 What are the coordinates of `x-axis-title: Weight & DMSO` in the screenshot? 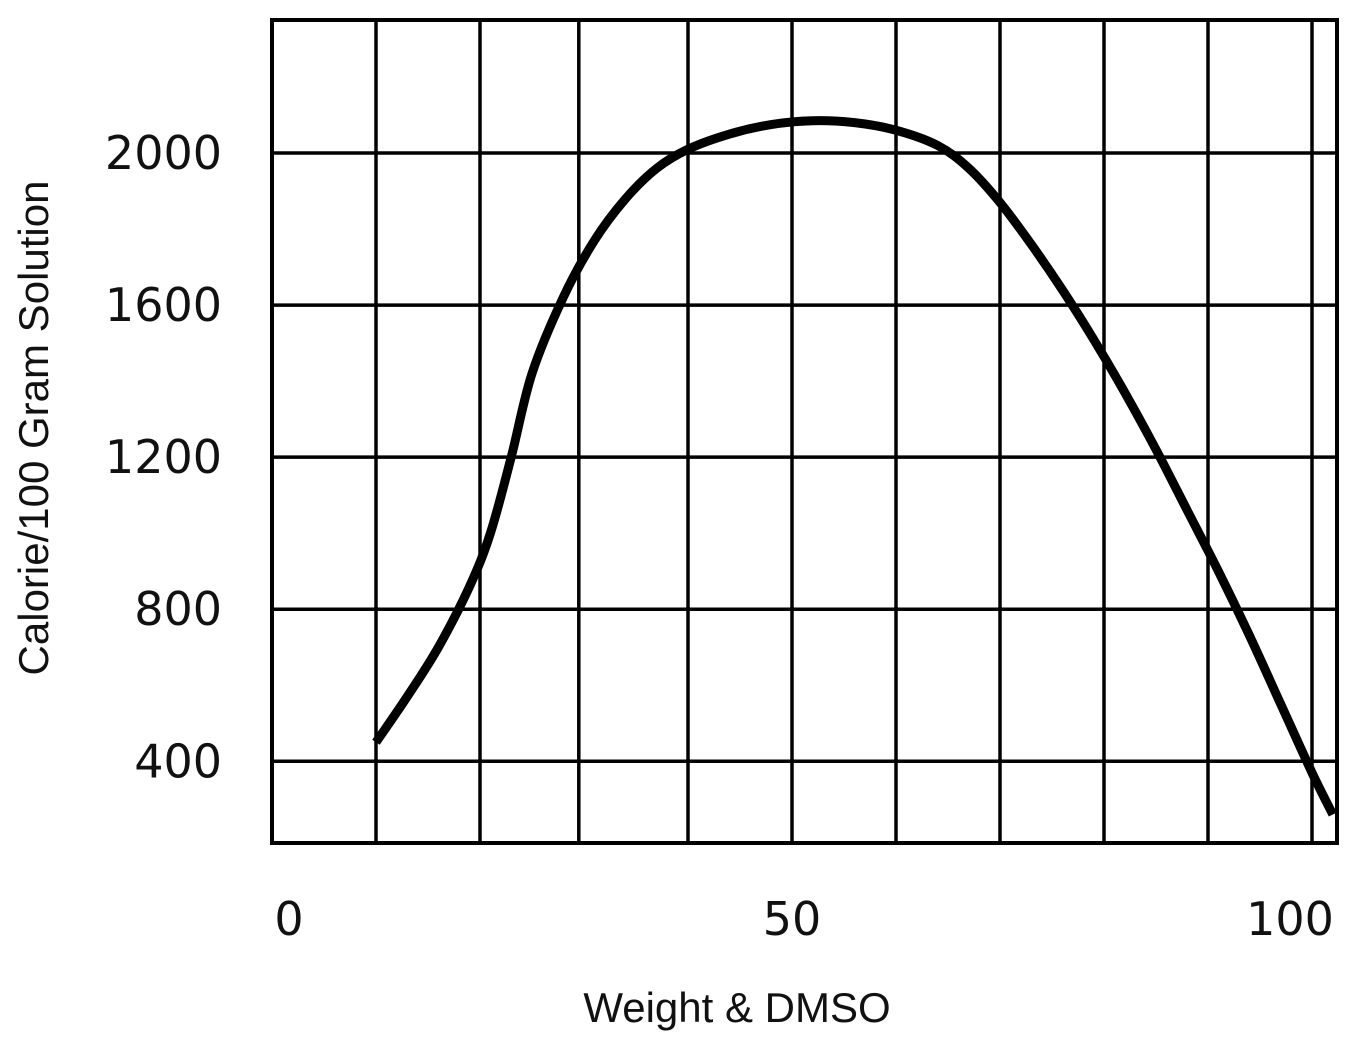 It's located at (736, 1007).